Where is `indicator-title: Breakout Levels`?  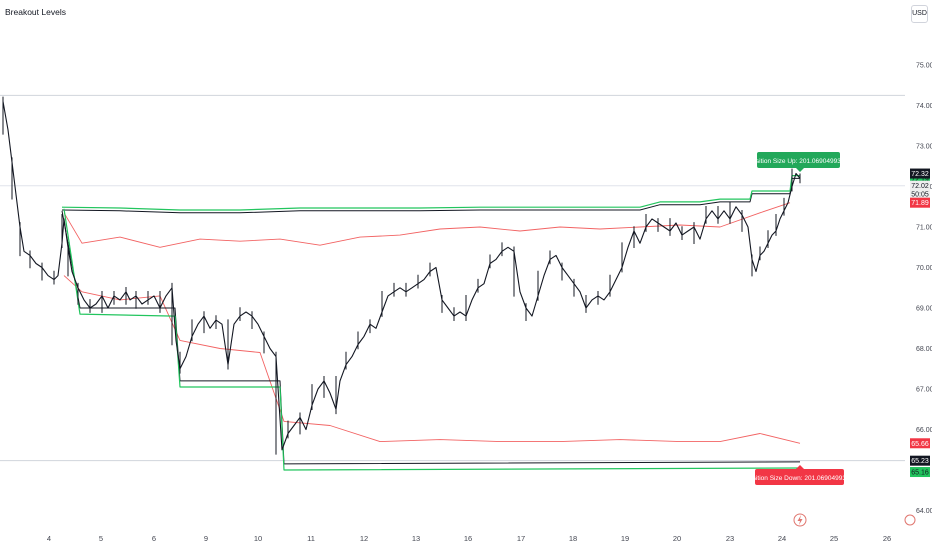 indicator-title: Breakout Levels is located at coordinates (35, 12).